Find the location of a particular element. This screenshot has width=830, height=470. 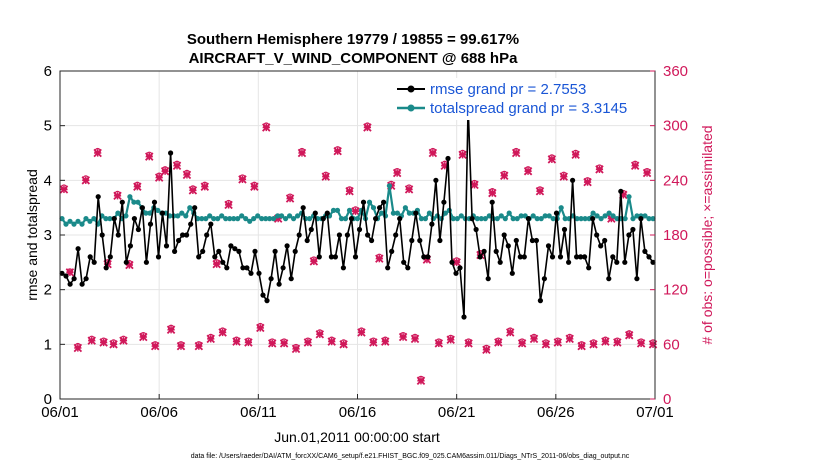

y-ticks-left: 0 1 2 3 4 5 6 is located at coordinates (54, 235).